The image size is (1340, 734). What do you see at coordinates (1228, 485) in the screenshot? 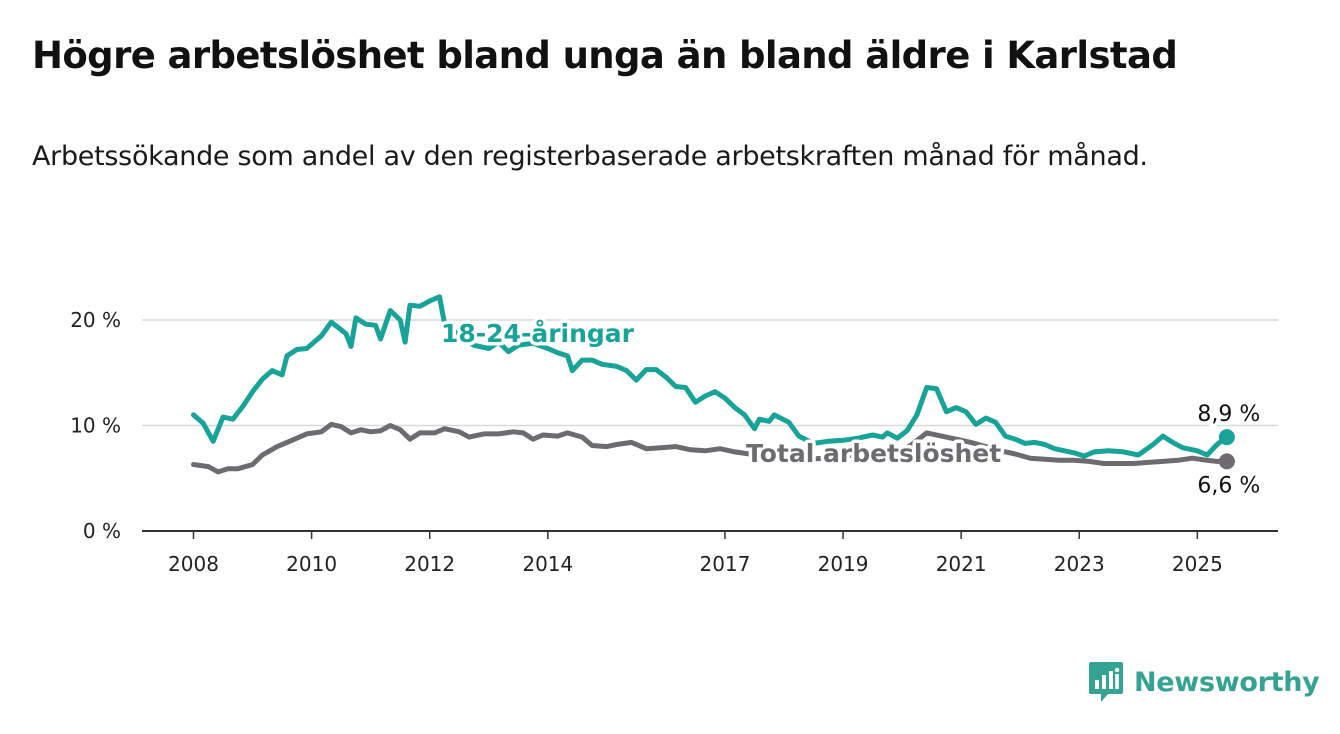
I see `end-value-label-total: 6,6 %` at bounding box center [1228, 485].